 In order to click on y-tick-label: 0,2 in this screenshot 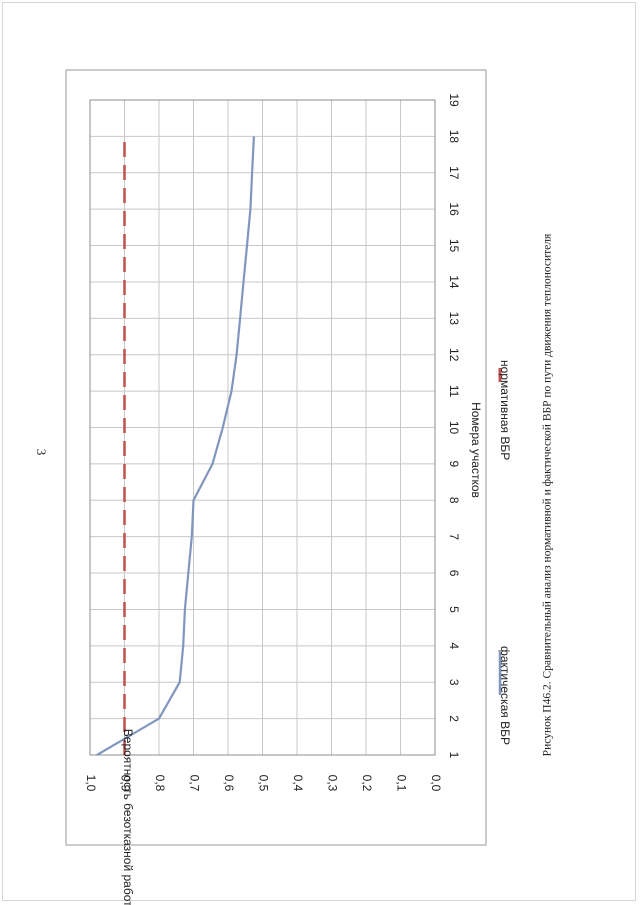, I will do `click(367, 783)`.